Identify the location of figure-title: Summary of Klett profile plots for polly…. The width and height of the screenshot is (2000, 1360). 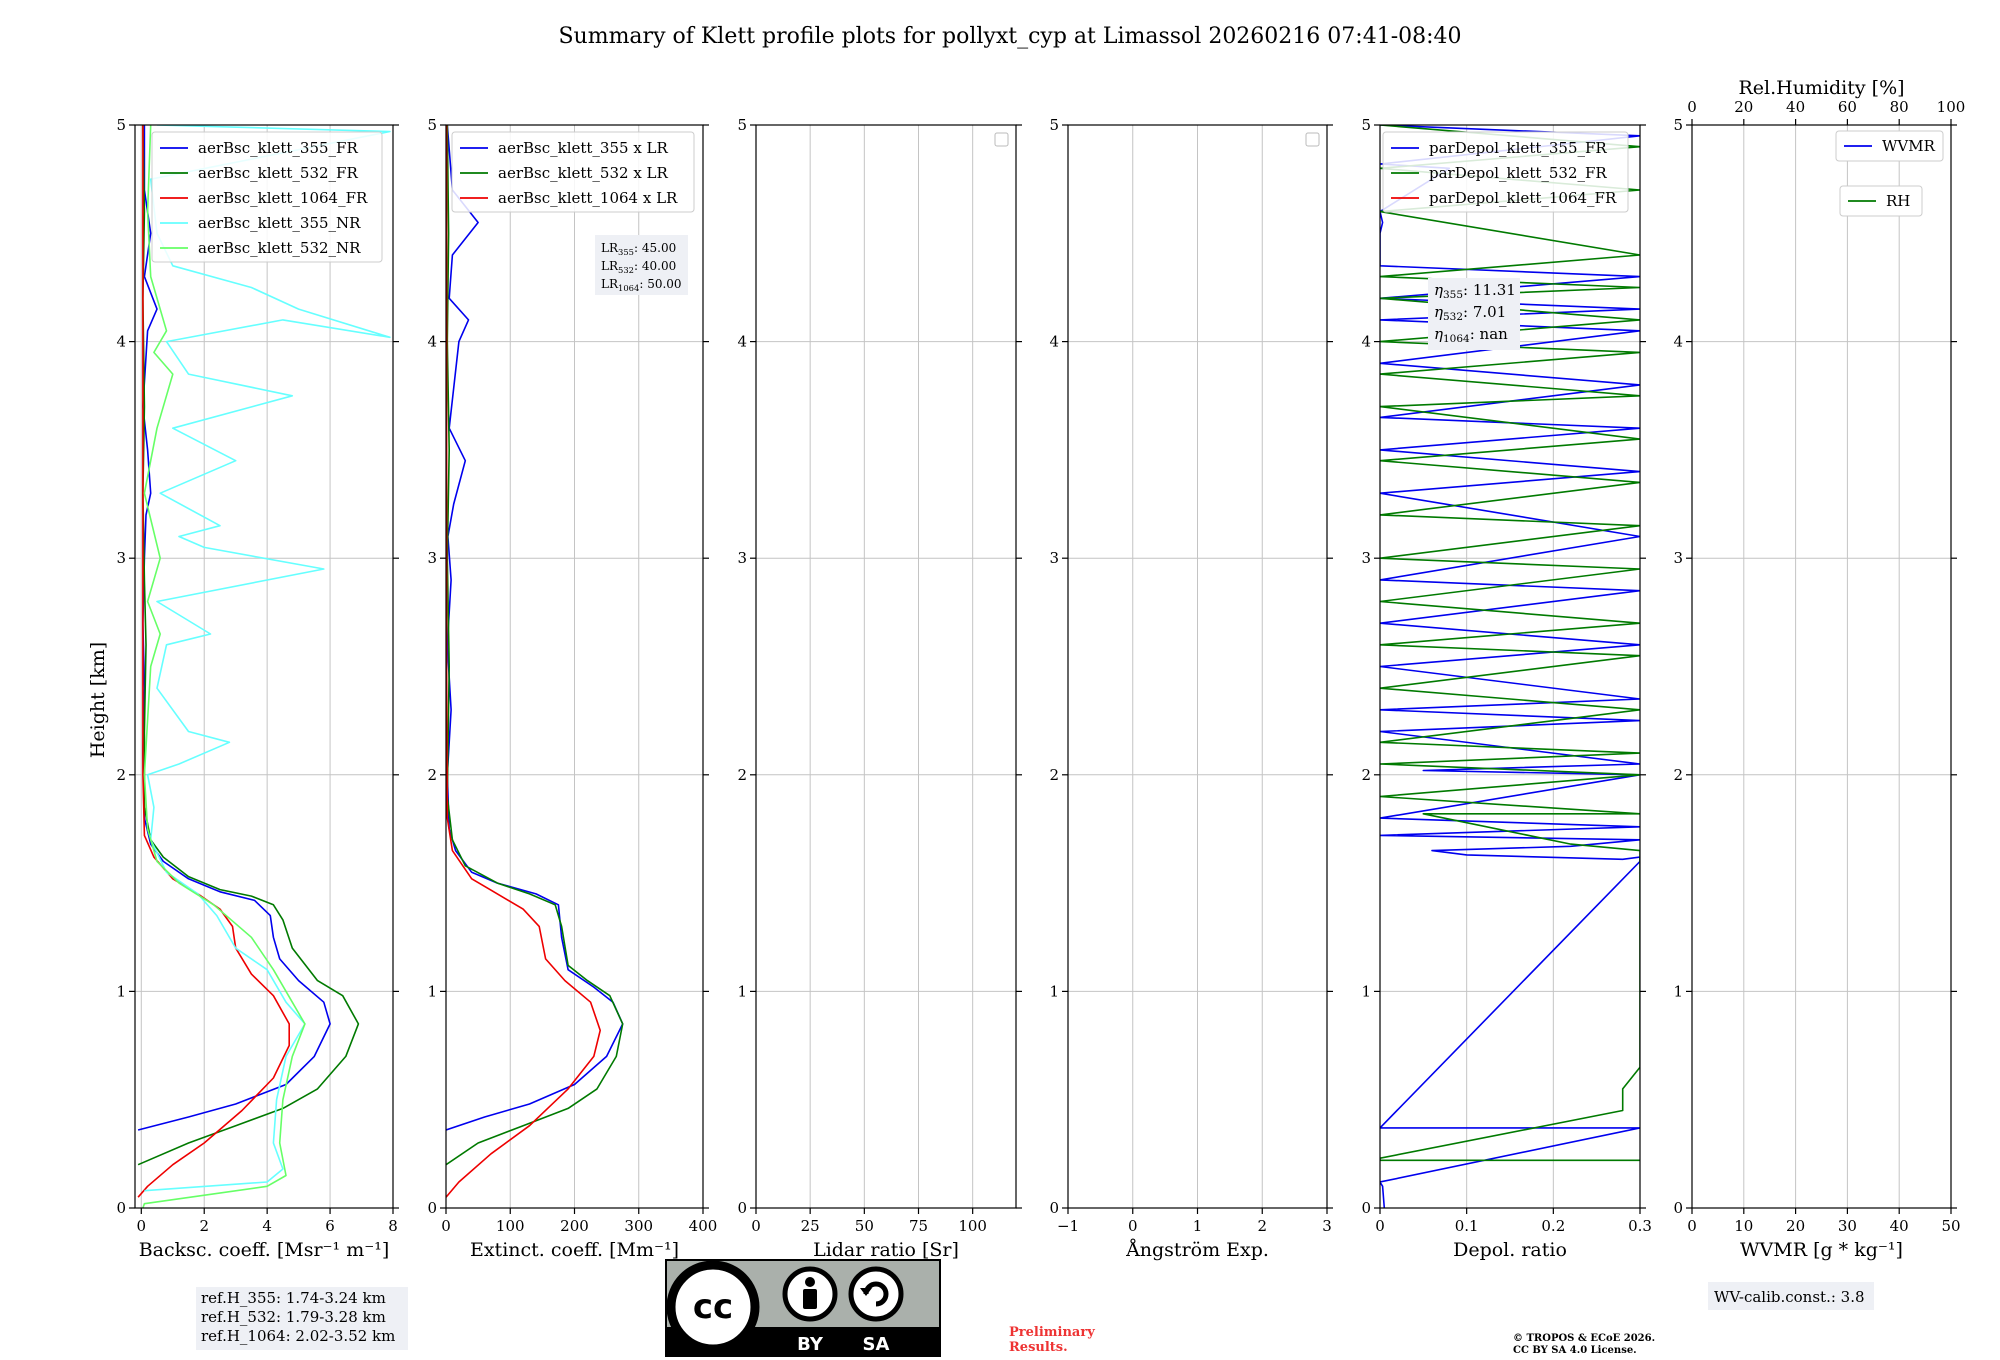
(1009, 36).